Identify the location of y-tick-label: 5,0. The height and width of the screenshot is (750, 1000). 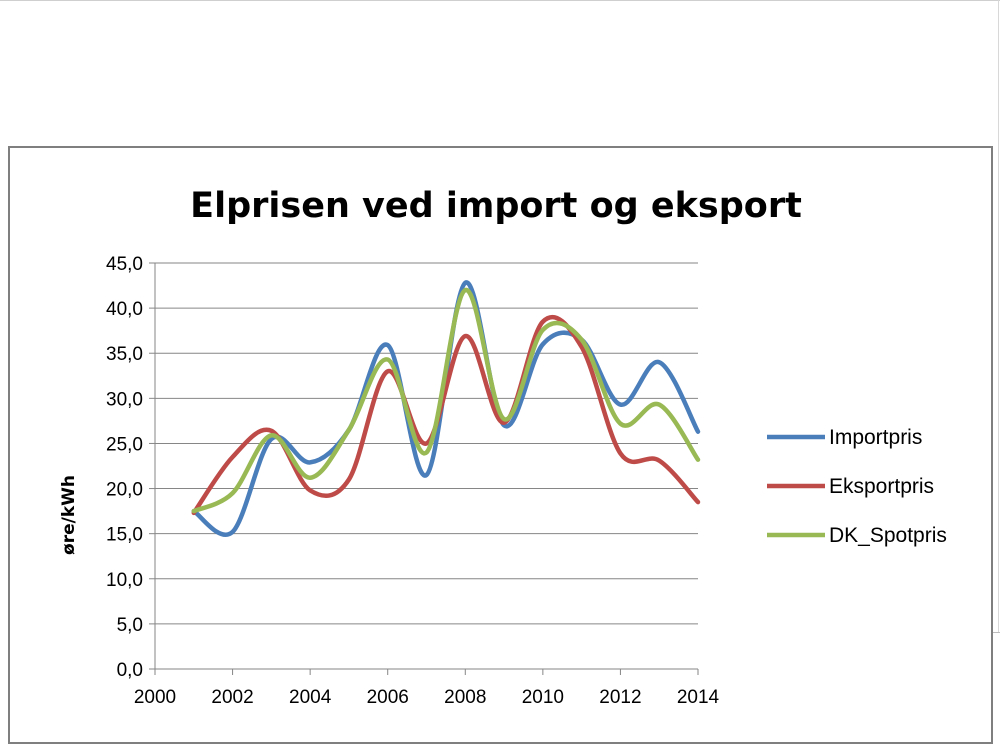
(130, 625).